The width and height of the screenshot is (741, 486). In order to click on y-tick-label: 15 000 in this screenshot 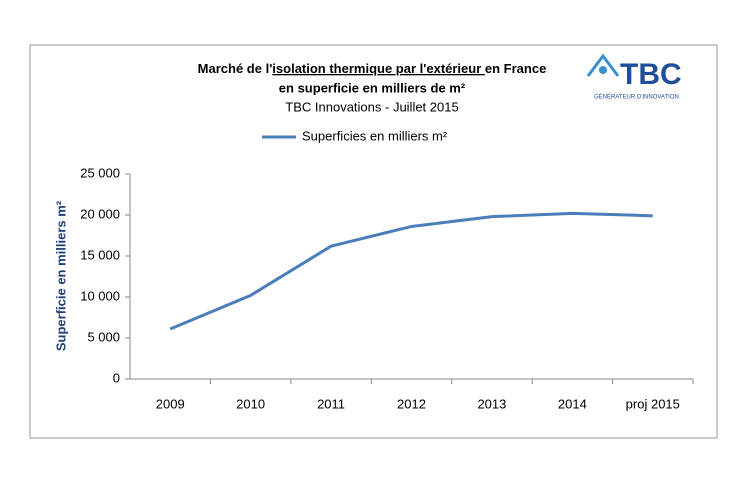, I will do `click(100, 254)`.